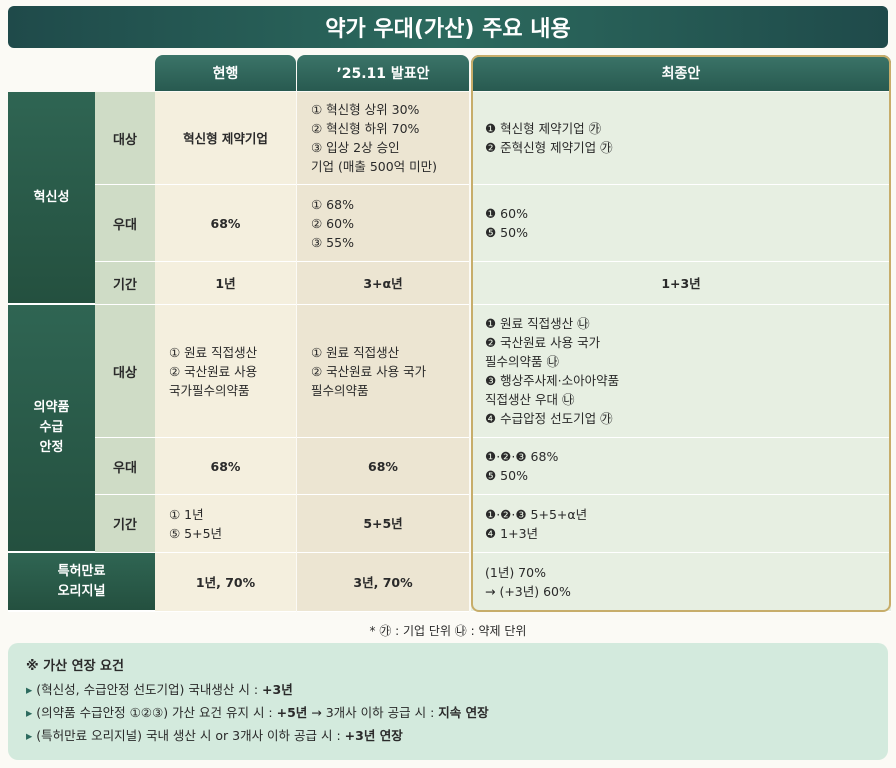  I want to click on group-label-line: 오리지널, so click(81, 591).